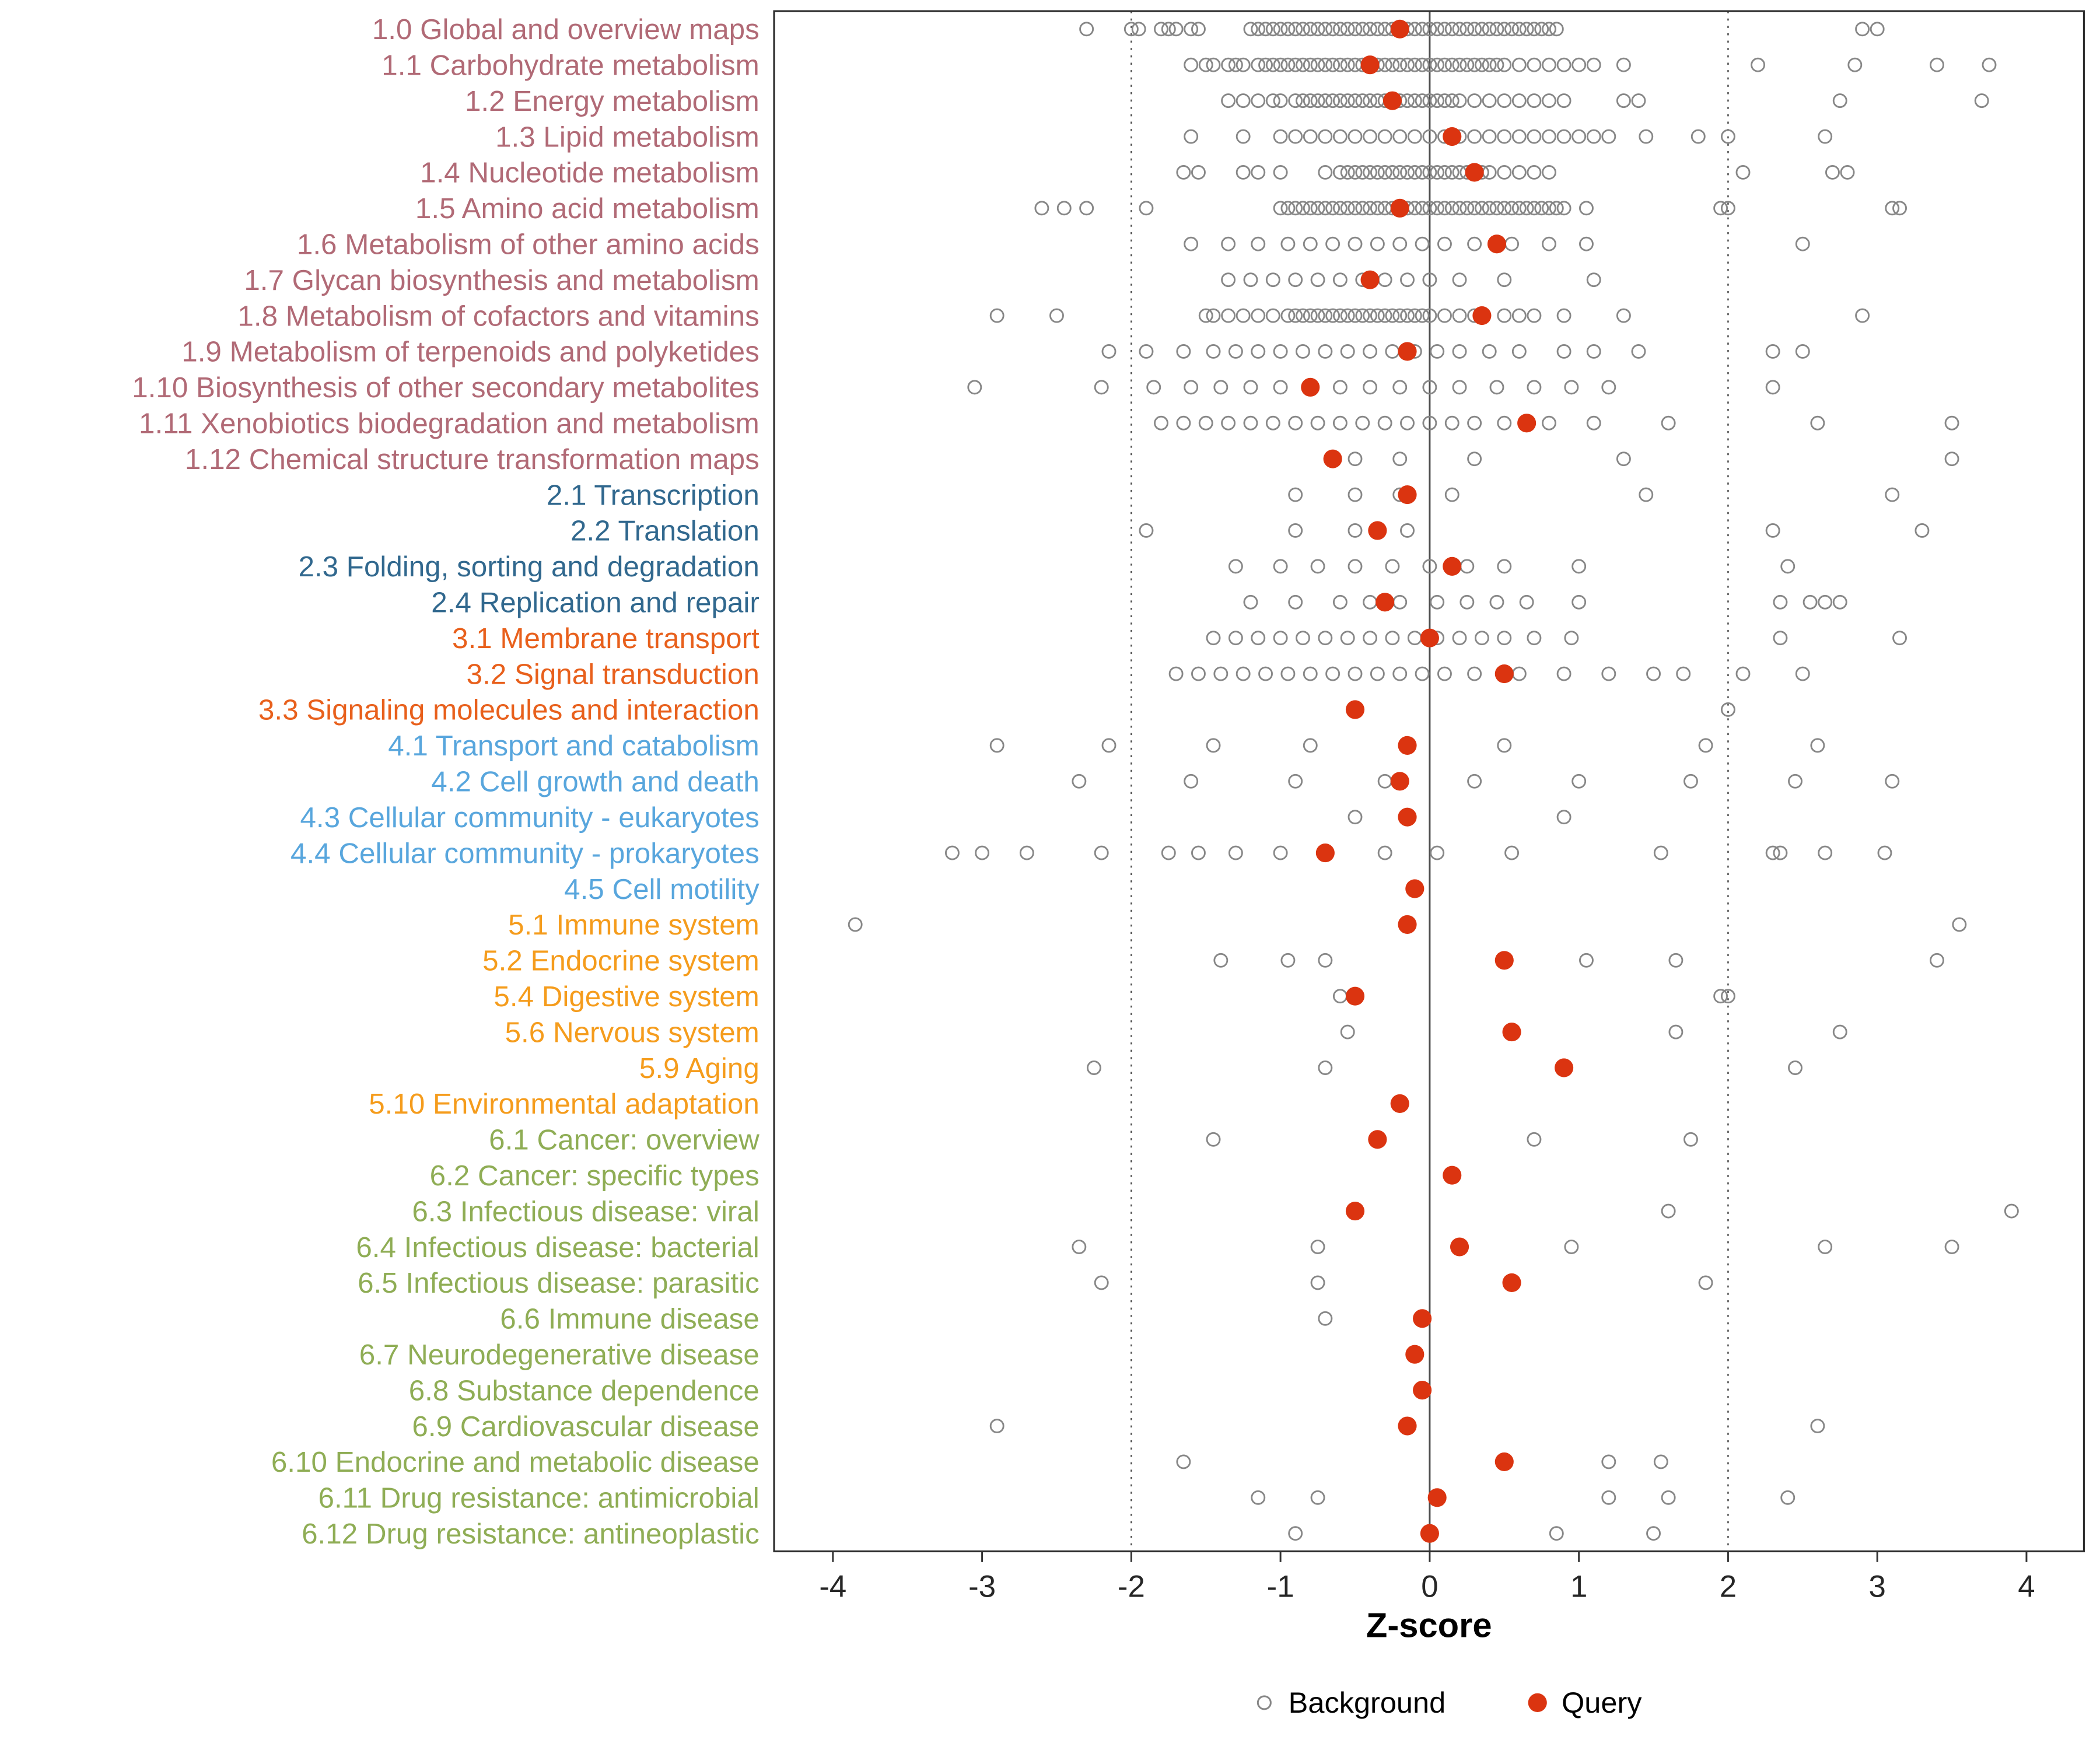 The width and height of the screenshot is (2100, 1750). Describe the element at coordinates (564, 1104) in the screenshot. I see `row-label: 5.10 Environmental adaptation` at that location.